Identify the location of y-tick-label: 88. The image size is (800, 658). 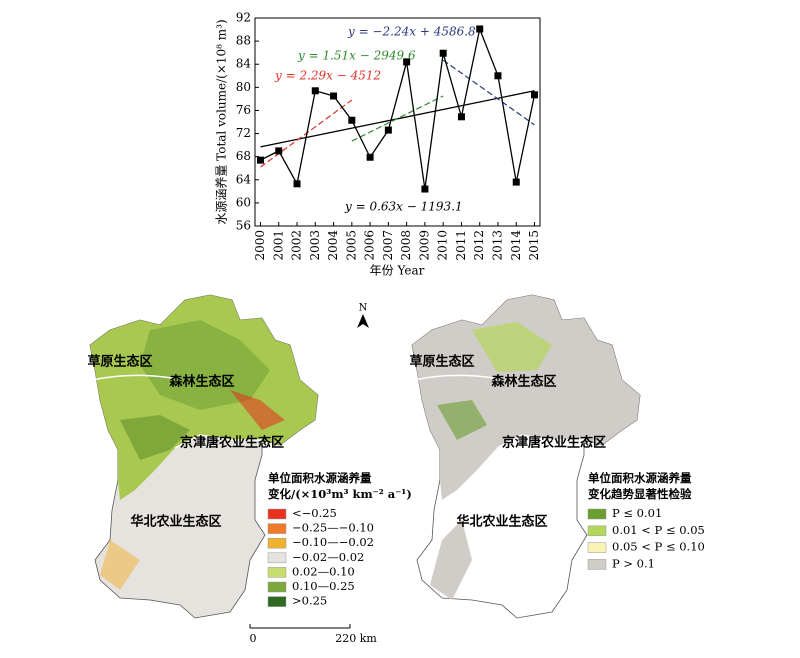
(243, 41).